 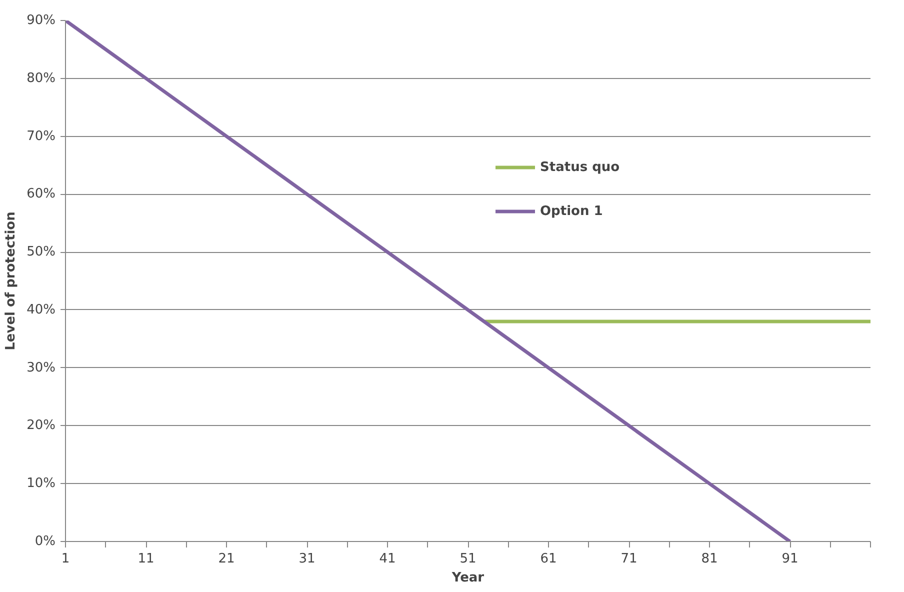 What do you see at coordinates (41, 136) in the screenshot?
I see `y-tick-label: 70%` at bounding box center [41, 136].